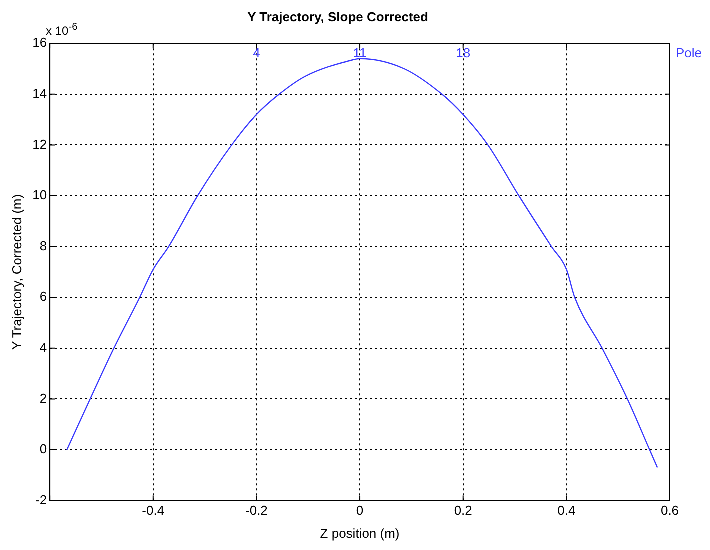 This screenshot has height=550, width=710. I want to click on text: x 10$^{-6}$, so click(62, 30).